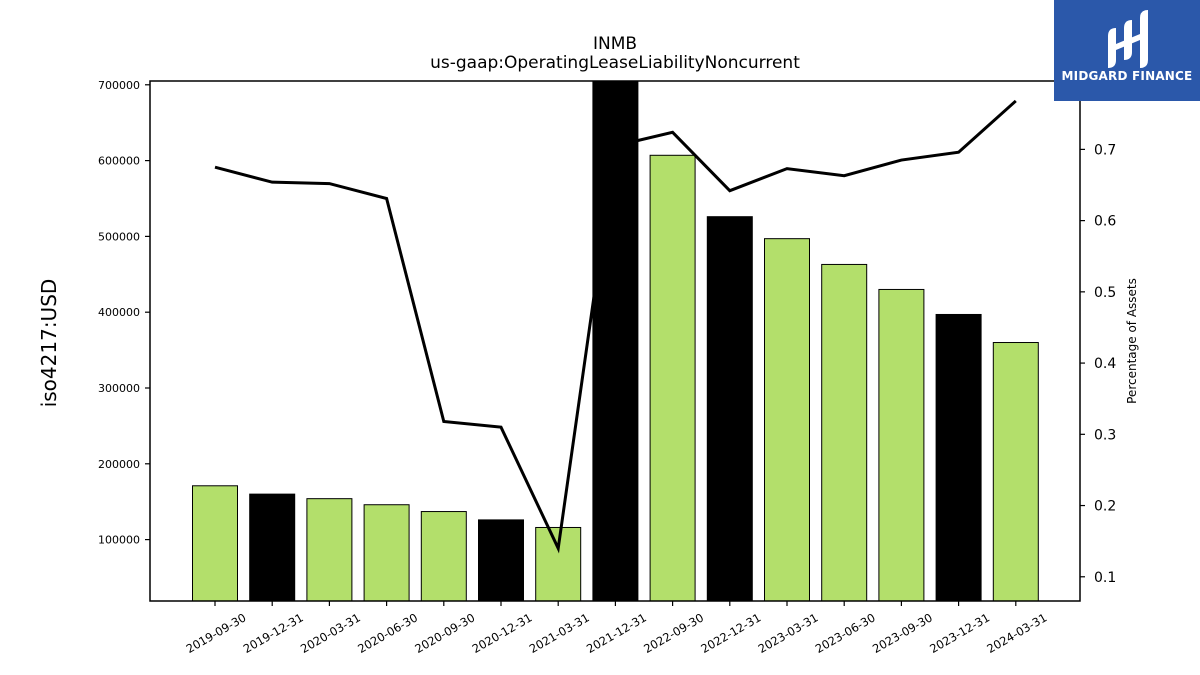 This screenshot has width=1200, height=675. Describe the element at coordinates (216, 633) in the screenshot. I see `x-tick-label: 2019-09-30` at that location.